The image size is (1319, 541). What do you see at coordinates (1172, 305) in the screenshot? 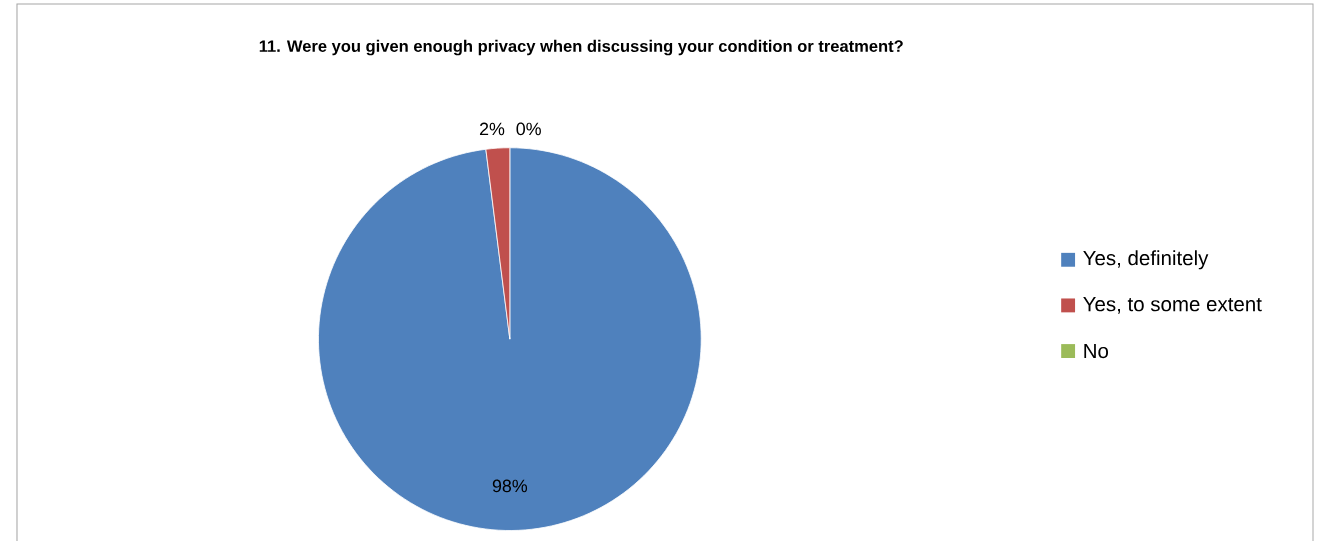
I see `legend-label: Yes, to some extent` at bounding box center [1172, 305].